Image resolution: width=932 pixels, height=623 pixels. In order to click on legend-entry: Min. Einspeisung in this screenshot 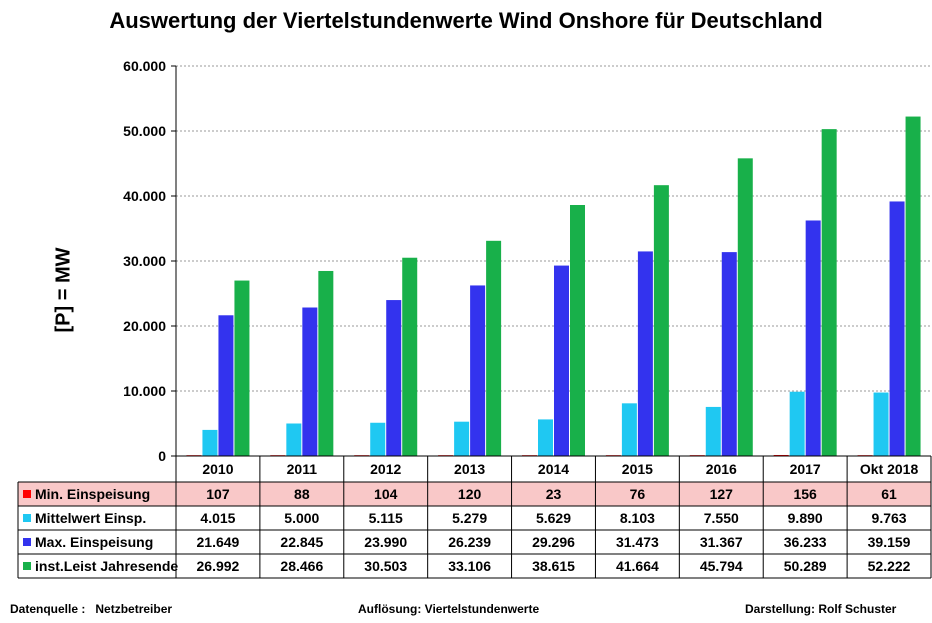, I will do `click(92, 494)`.